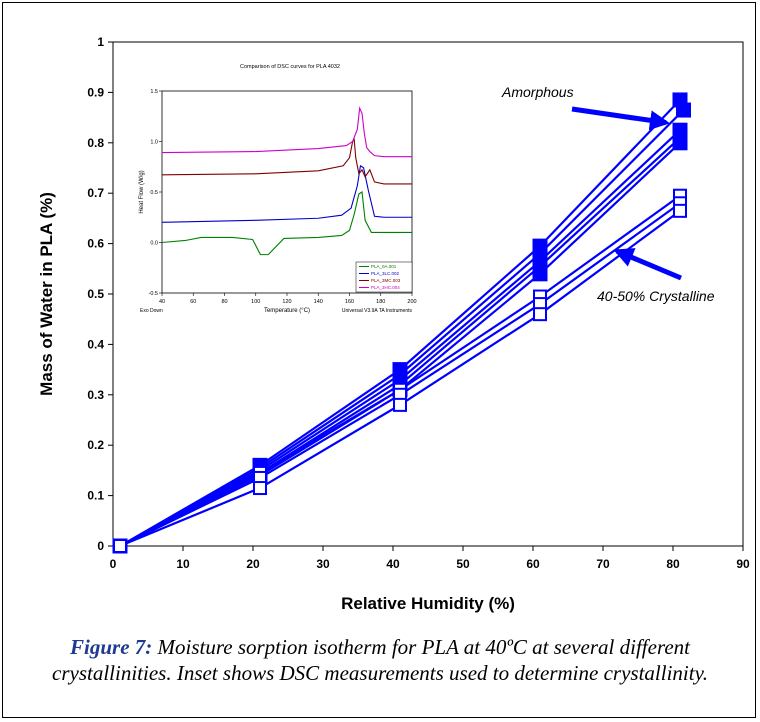  What do you see at coordinates (183, 564) in the screenshot?
I see `x-tick-label: 10` at bounding box center [183, 564].